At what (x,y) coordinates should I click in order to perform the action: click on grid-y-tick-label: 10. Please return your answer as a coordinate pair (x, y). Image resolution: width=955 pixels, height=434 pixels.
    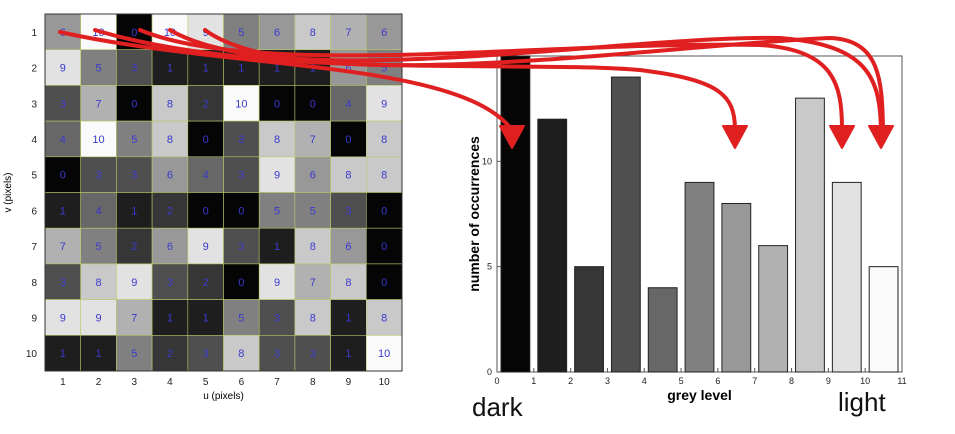
    Looking at the image, I should click on (32, 354).